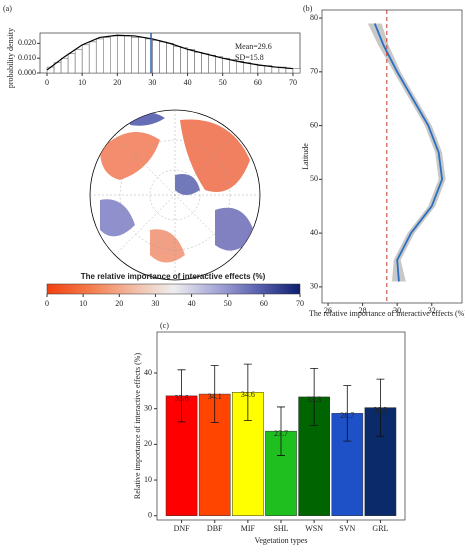  Describe the element at coordinates (308, 8) in the screenshot. I see `panel-label: (b)` at that location.